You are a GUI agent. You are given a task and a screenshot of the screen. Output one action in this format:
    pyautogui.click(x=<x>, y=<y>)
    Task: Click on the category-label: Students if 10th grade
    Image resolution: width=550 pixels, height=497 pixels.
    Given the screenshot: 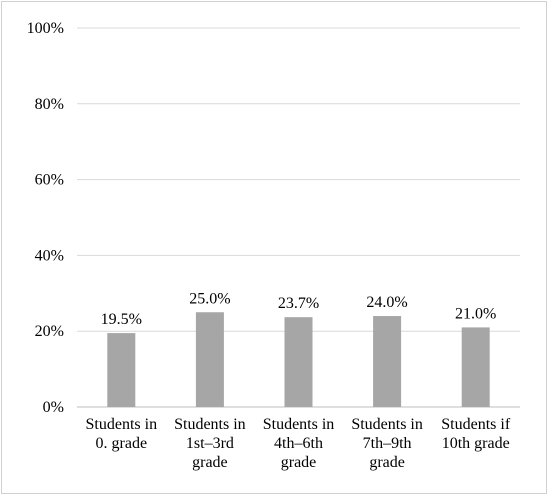 What is the action you would take?
    pyautogui.click(x=476, y=434)
    